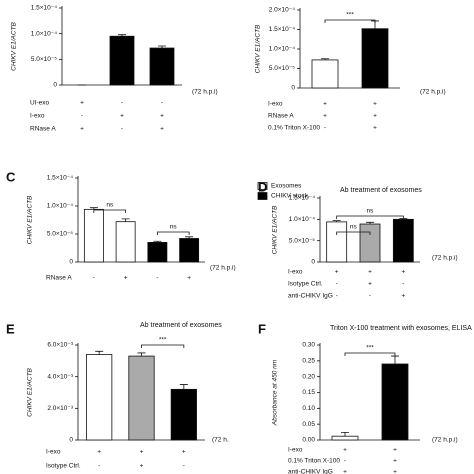 Image resolution: width=474 pixels, height=474 pixels. What do you see at coordinates (11, 176) in the screenshot?
I see `panel-letter: C` at bounding box center [11, 176].